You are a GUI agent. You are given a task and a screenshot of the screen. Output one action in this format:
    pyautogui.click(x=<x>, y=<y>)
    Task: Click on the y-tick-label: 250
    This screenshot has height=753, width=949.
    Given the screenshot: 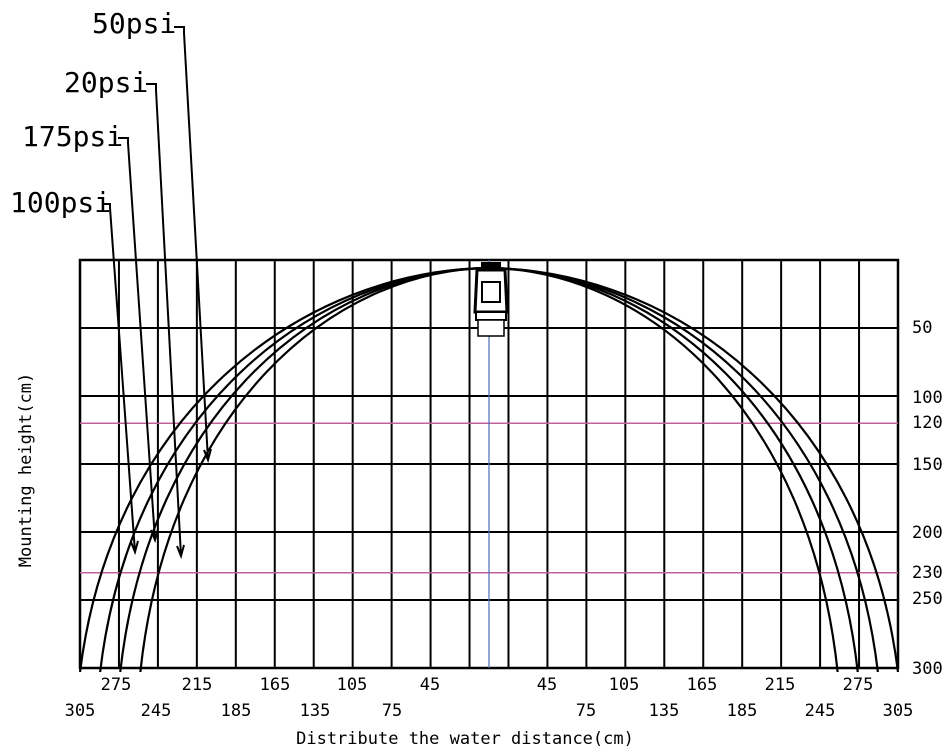 What is the action you would take?
    pyautogui.click(x=927, y=599)
    